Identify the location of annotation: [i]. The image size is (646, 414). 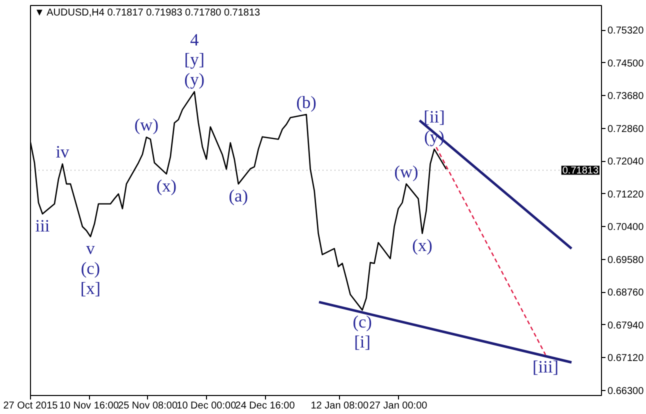
(362, 342).